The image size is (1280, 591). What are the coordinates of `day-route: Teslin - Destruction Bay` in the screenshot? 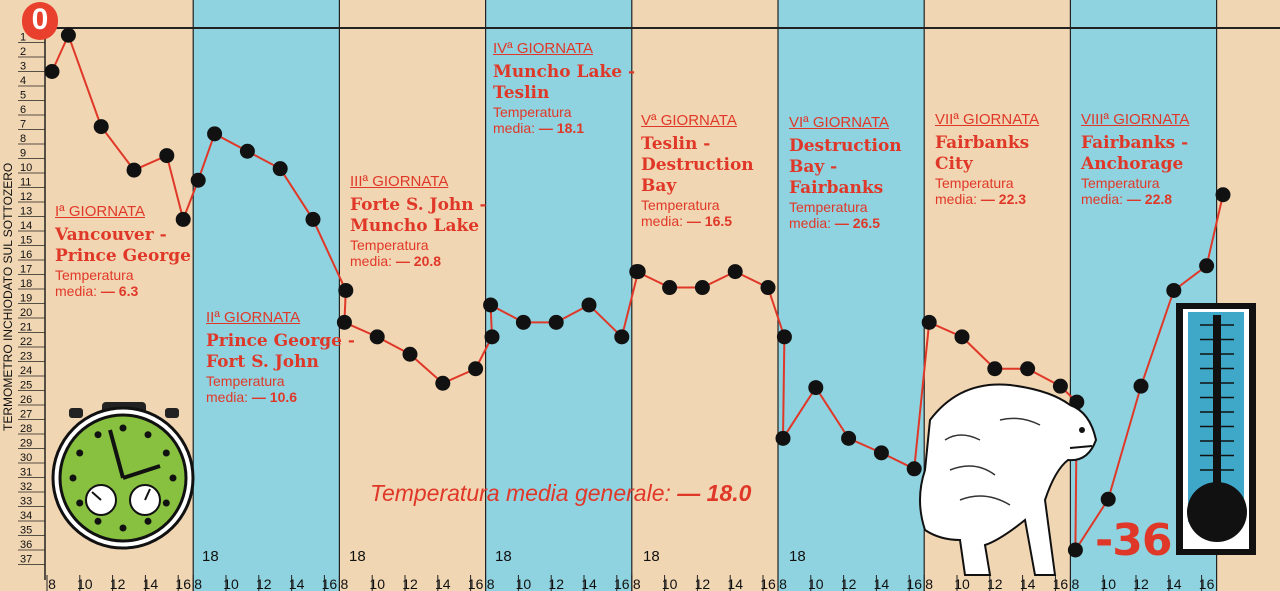 It's located at (697, 165).